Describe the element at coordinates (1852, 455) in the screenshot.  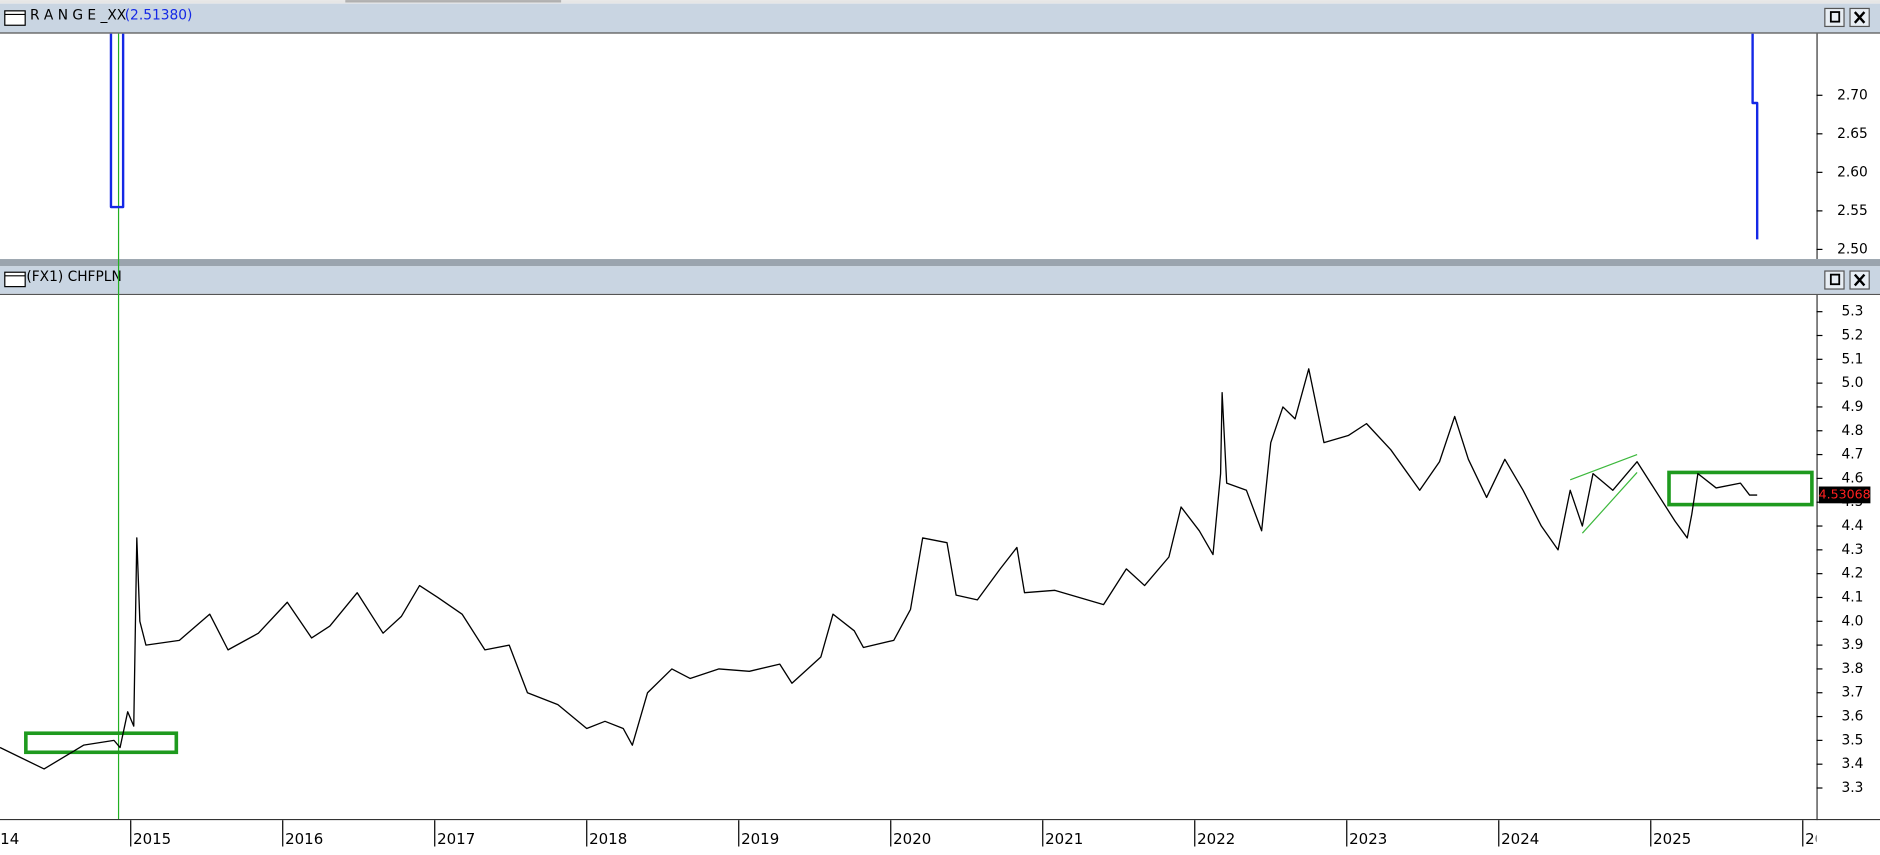
I see `y-tick-label: 4.7` at that location.